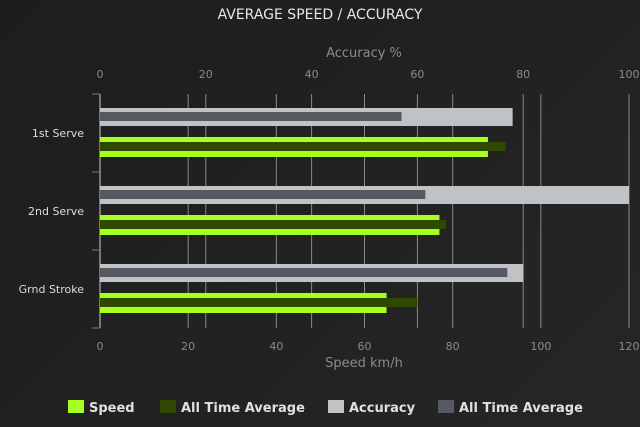 The image size is (640, 427). What do you see at coordinates (52, 289) in the screenshot?
I see `category-label: Grnd Stroke` at bounding box center [52, 289].